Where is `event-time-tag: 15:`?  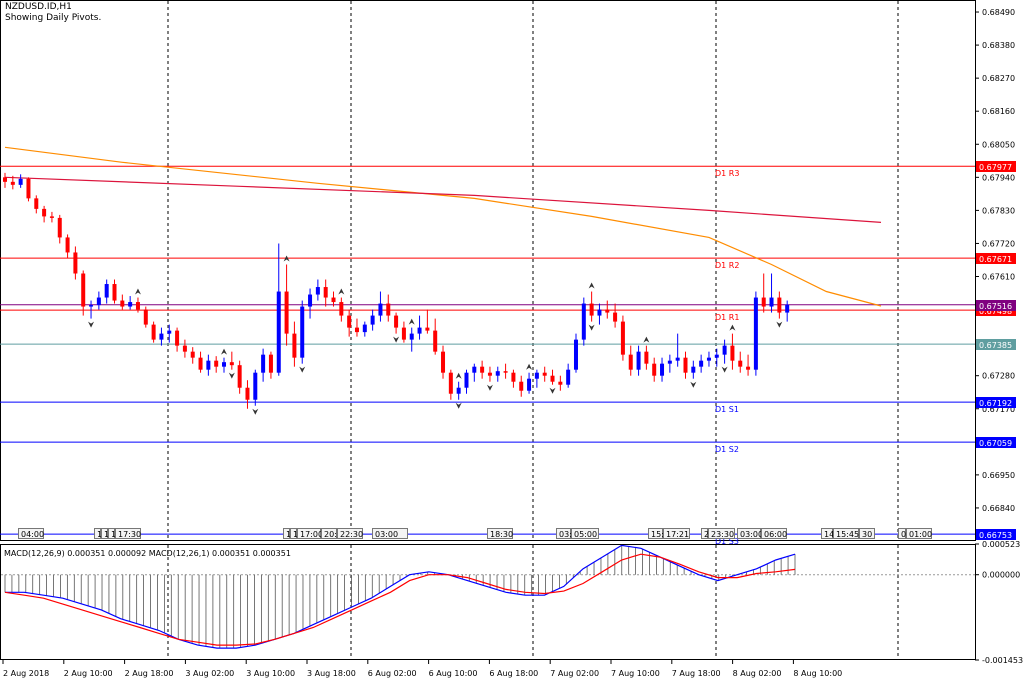
event-time-tag: 15: is located at coordinates (656, 533).